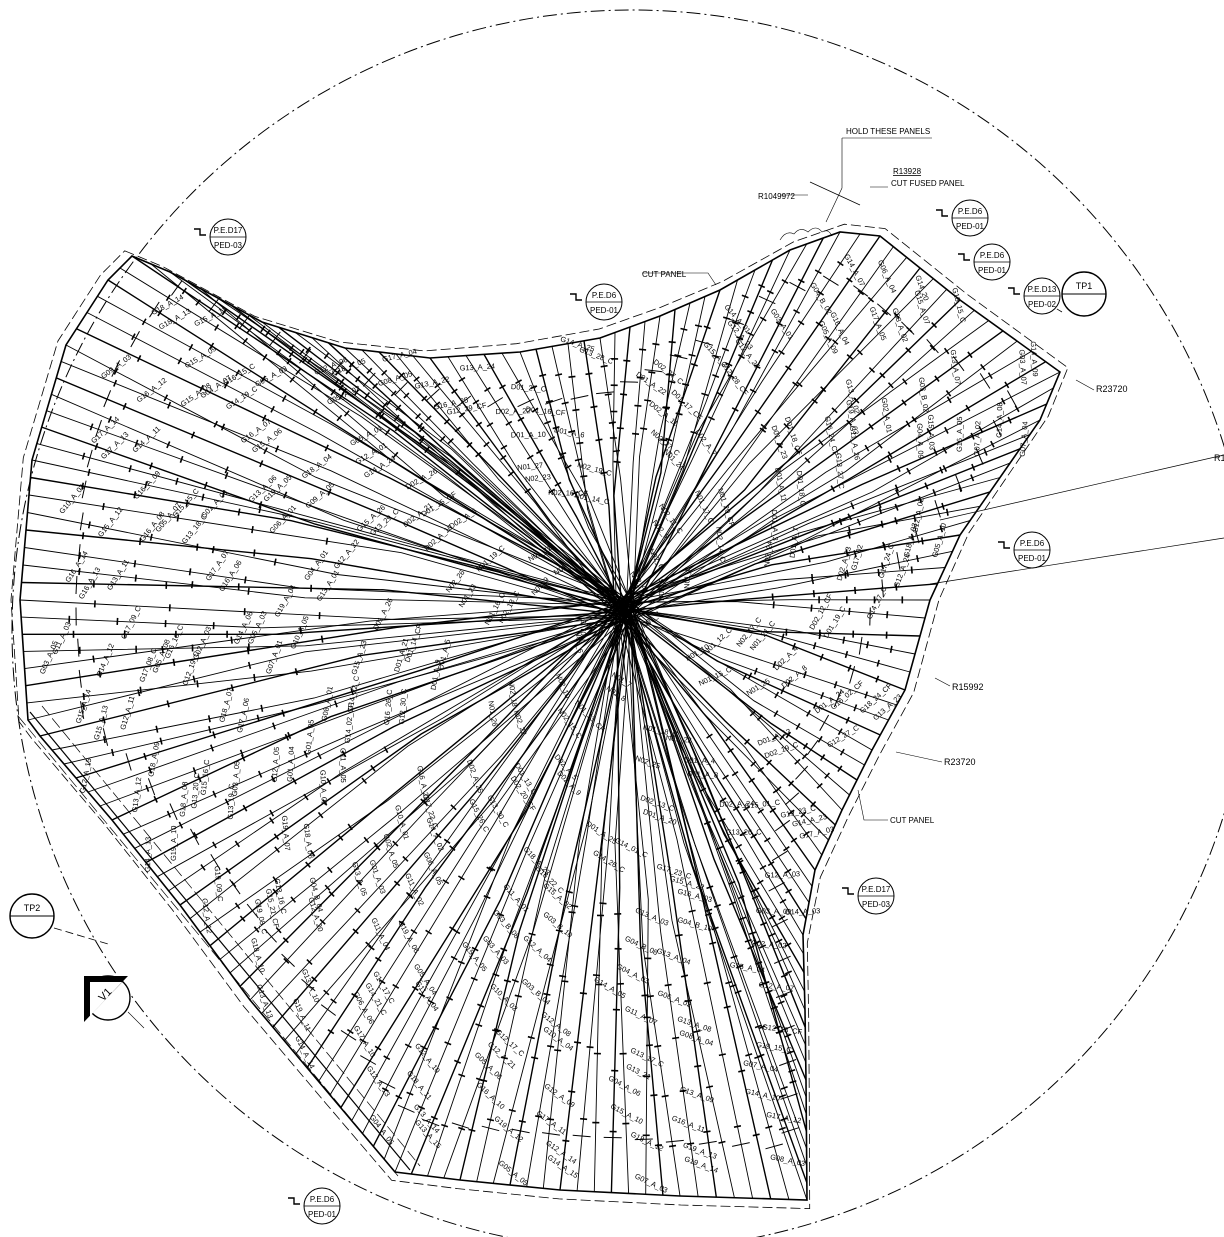 The image size is (1224, 1237). Describe the element at coordinates (639, 1072) in the screenshot. I see `panel-label: G13_21` at that location.